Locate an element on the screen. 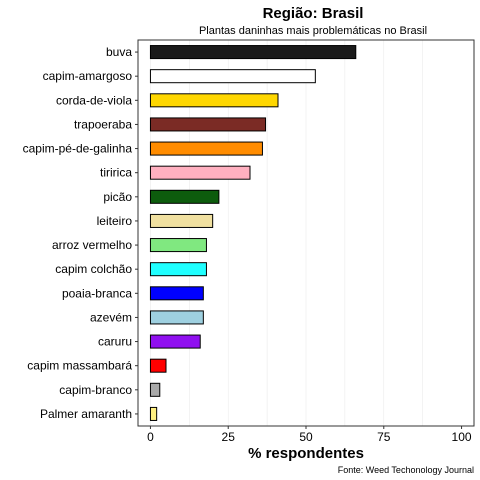  caption: Fonte: Weed Techonology Journal is located at coordinates (406, 470).